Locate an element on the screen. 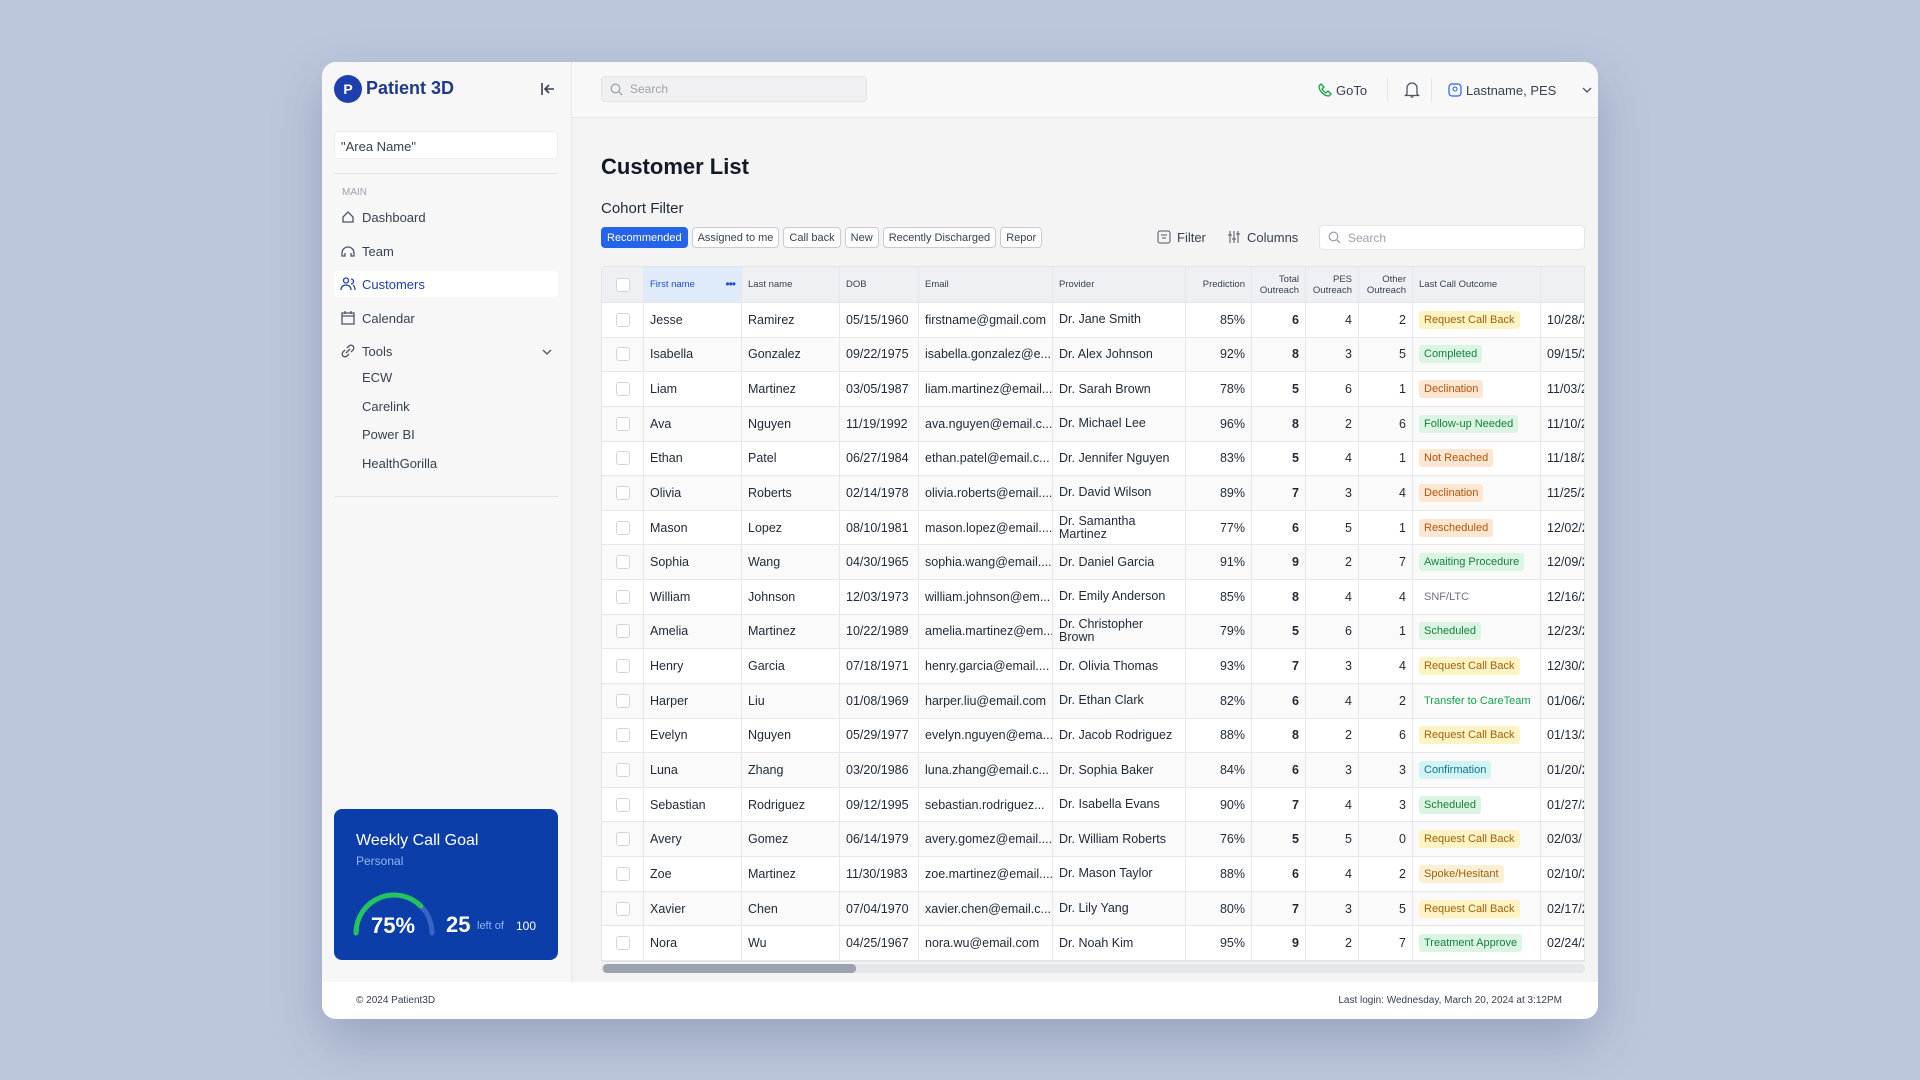 The height and width of the screenshot is (1080, 1920). cohort-chip: Repor is located at coordinates (1021, 237).